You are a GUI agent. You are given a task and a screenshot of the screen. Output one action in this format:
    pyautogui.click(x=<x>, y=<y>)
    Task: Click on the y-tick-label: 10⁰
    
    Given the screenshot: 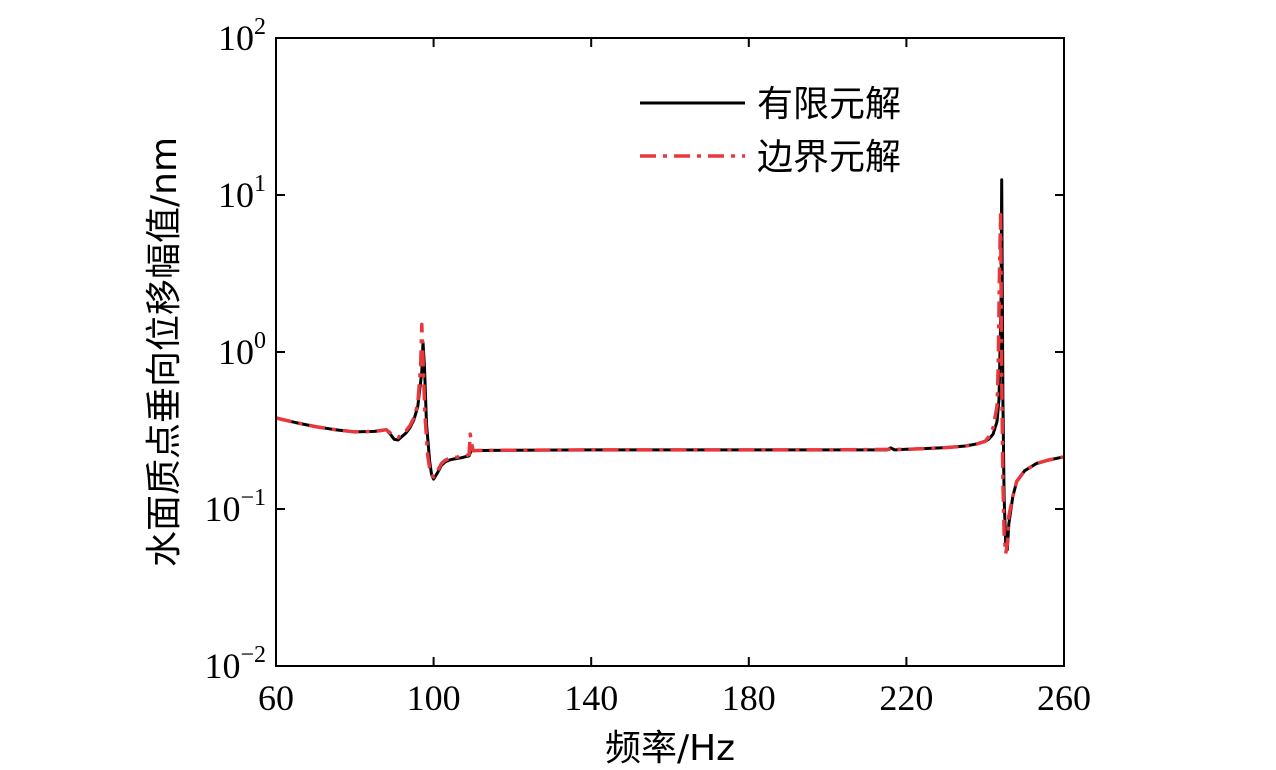 What is the action you would take?
    pyautogui.click(x=242, y=350)
    